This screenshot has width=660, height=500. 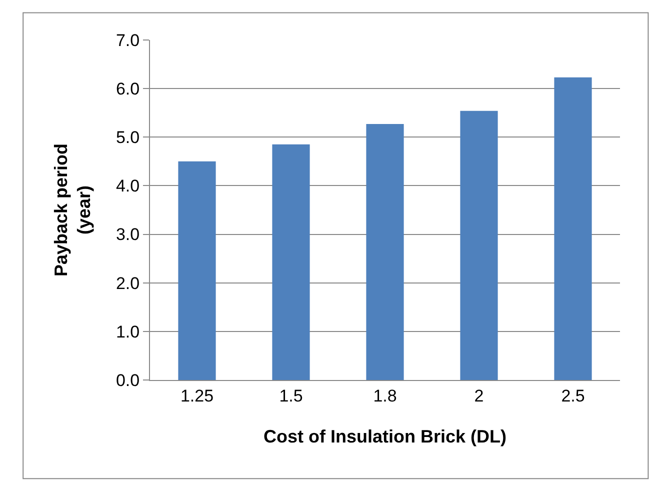 I want to click on y-tick-label: 3.0, so click(x=128, y=234).